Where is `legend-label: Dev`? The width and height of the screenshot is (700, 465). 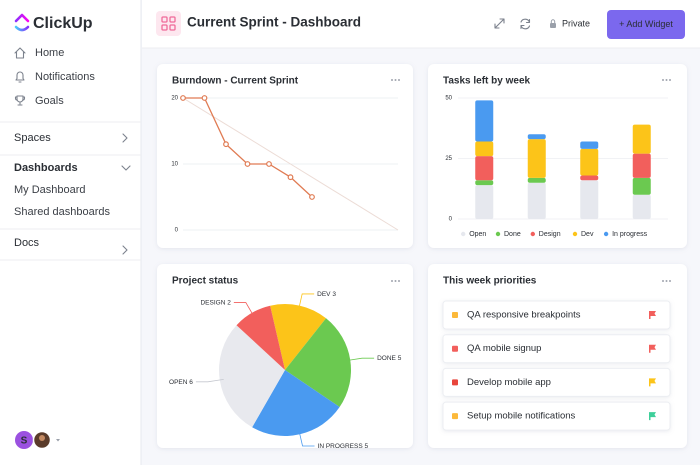
legend-label: Dev is located at coordinates (587, 234).